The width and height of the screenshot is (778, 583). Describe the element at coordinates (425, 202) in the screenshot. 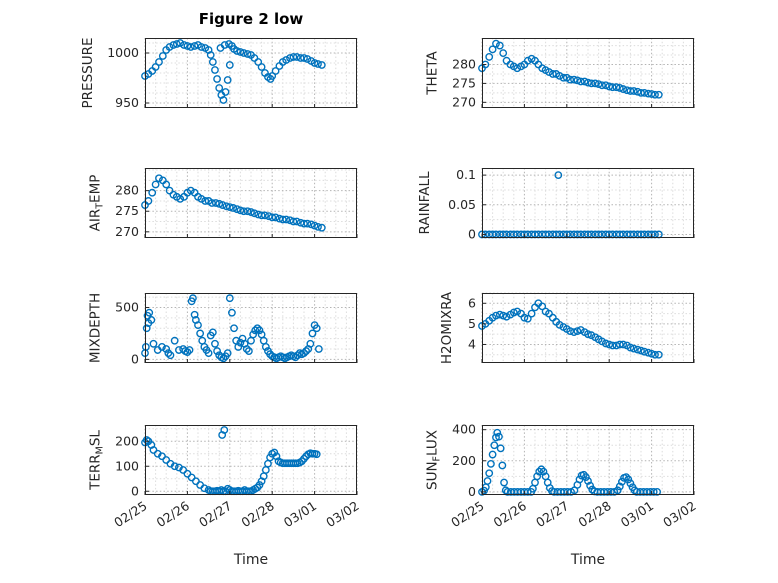

I see `svg-text: RAINFALL` at that location.